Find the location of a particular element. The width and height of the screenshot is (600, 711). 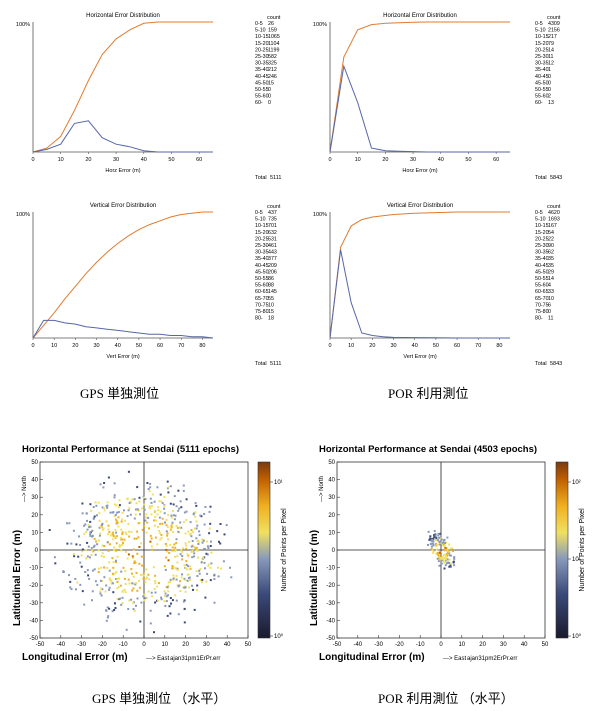

table-range: 10-15 is located at coordinates (262, 226).